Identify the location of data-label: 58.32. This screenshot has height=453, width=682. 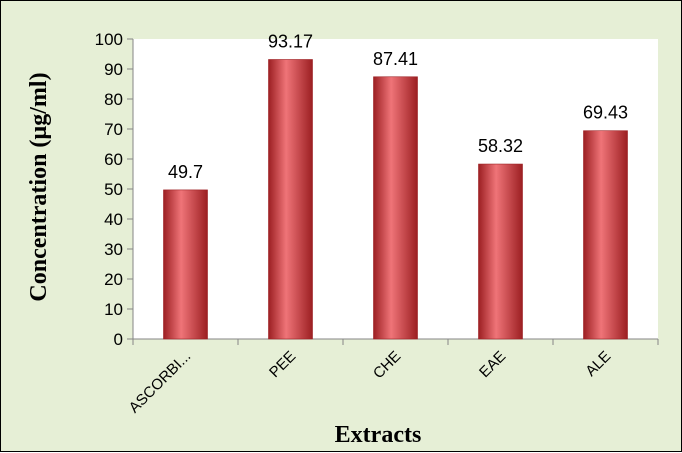
(500, 146).